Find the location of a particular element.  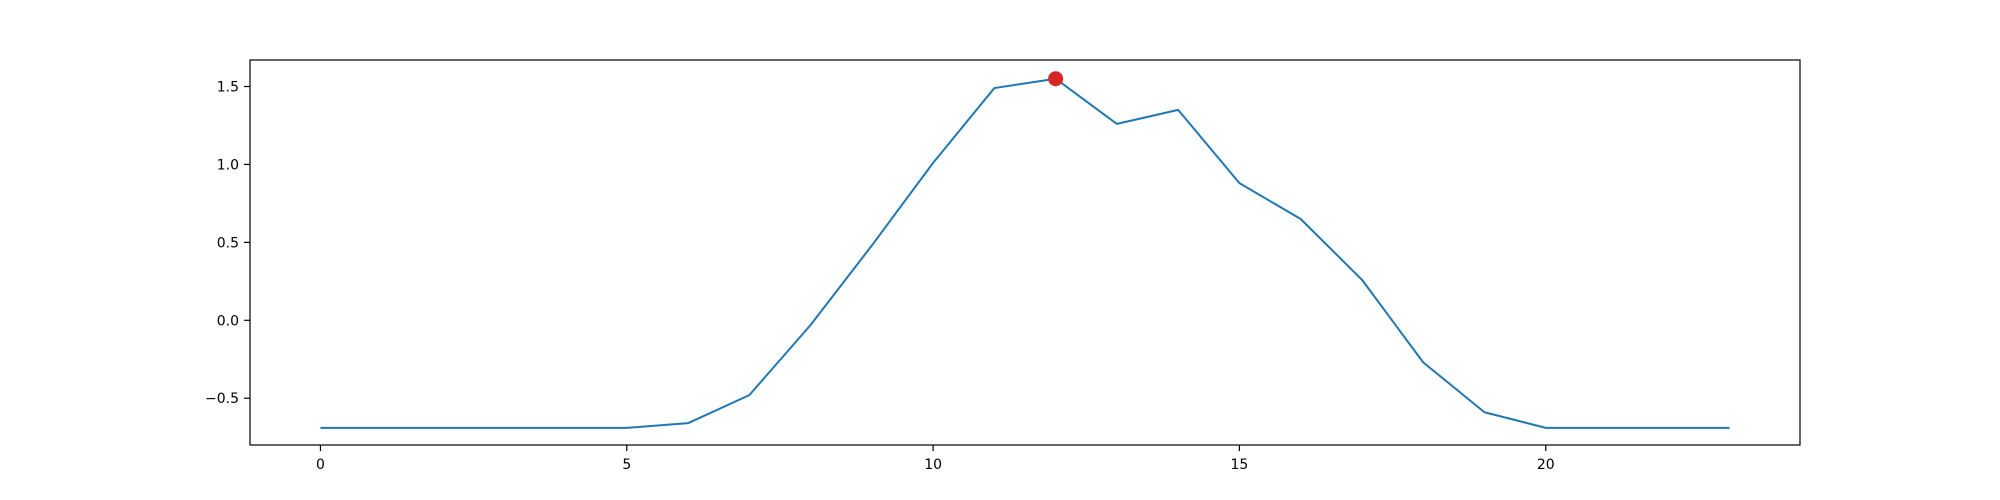

y-tick-label: −0.5 is located at coordinates (222, 399).